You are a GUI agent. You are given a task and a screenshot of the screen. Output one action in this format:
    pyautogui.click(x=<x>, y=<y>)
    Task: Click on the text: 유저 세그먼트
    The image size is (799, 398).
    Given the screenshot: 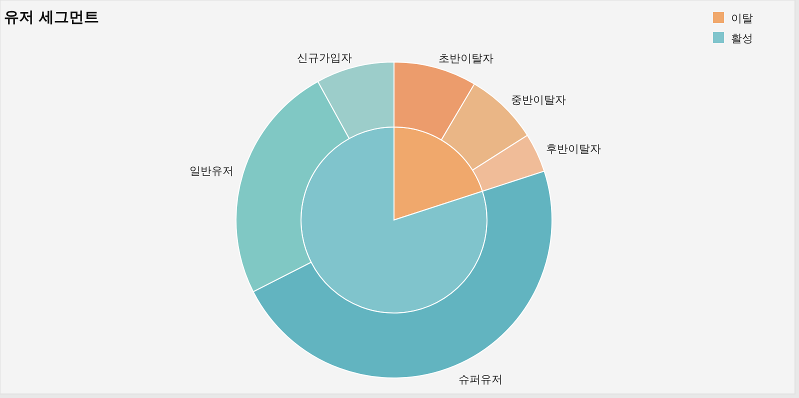 What is the action you would take?
    pyautogui.click(x=52, y=17)
    